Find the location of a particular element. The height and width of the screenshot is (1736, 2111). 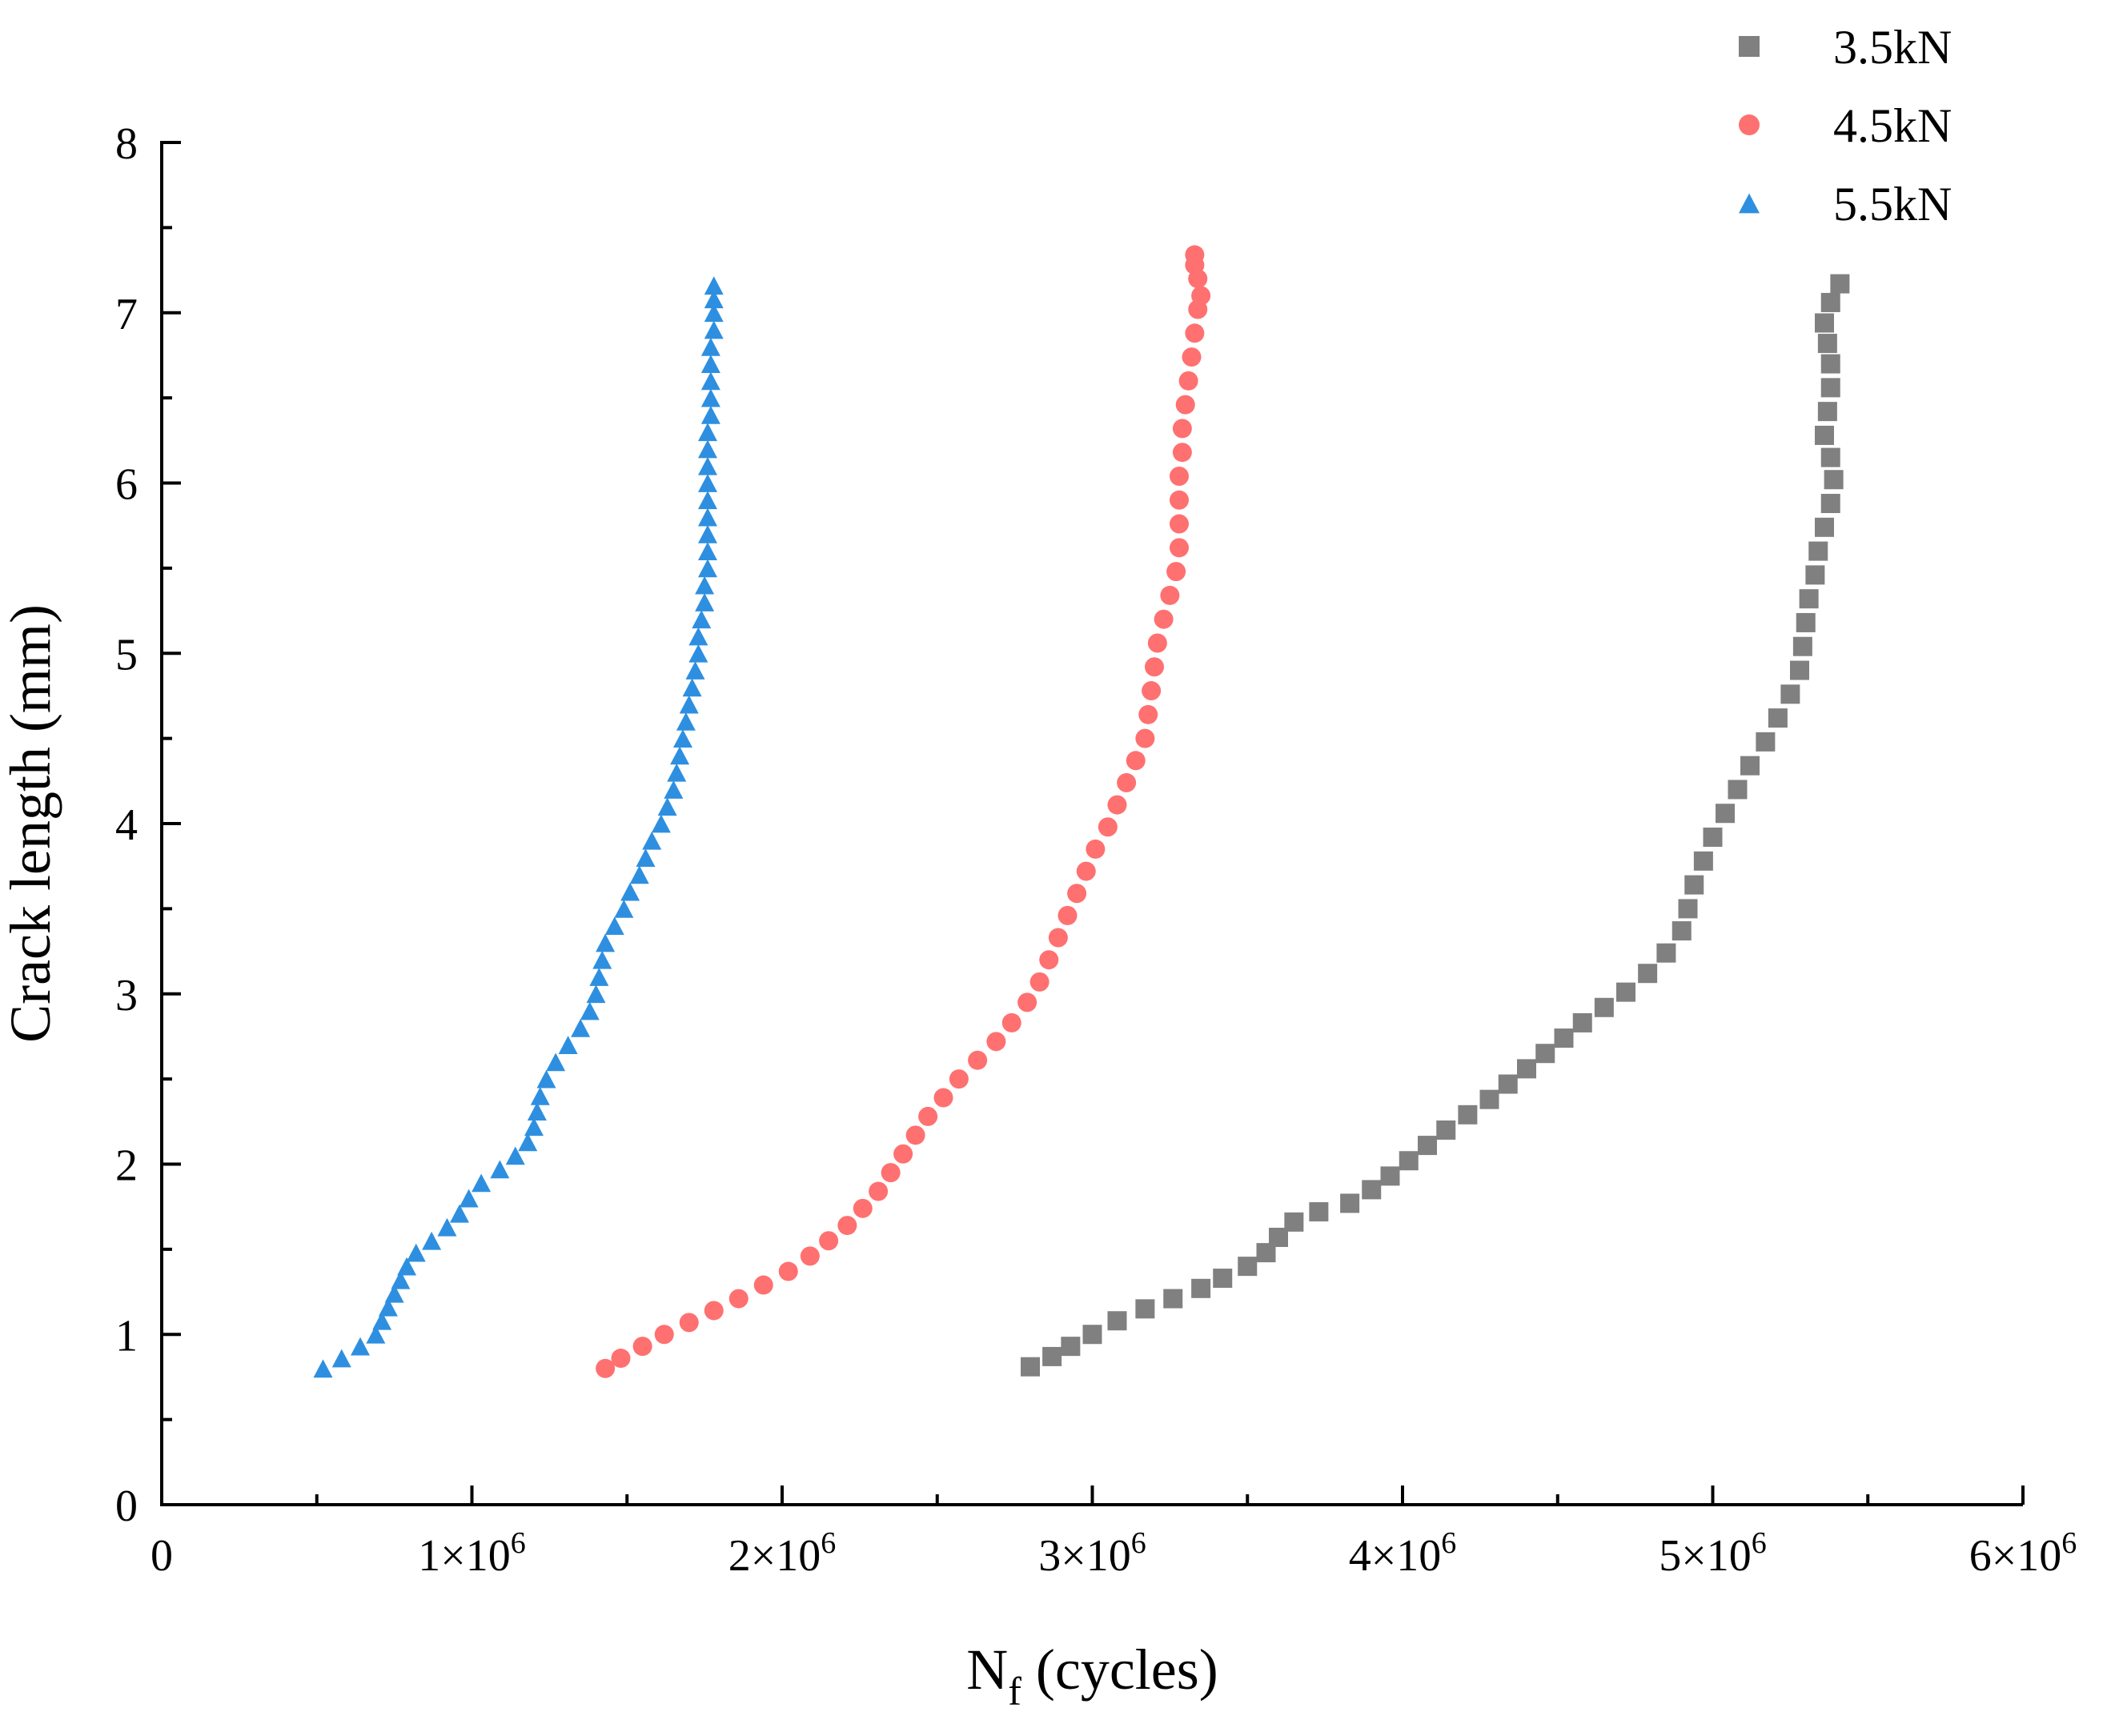

x-tick-label: 0 is located at coordinates (161, 1556).